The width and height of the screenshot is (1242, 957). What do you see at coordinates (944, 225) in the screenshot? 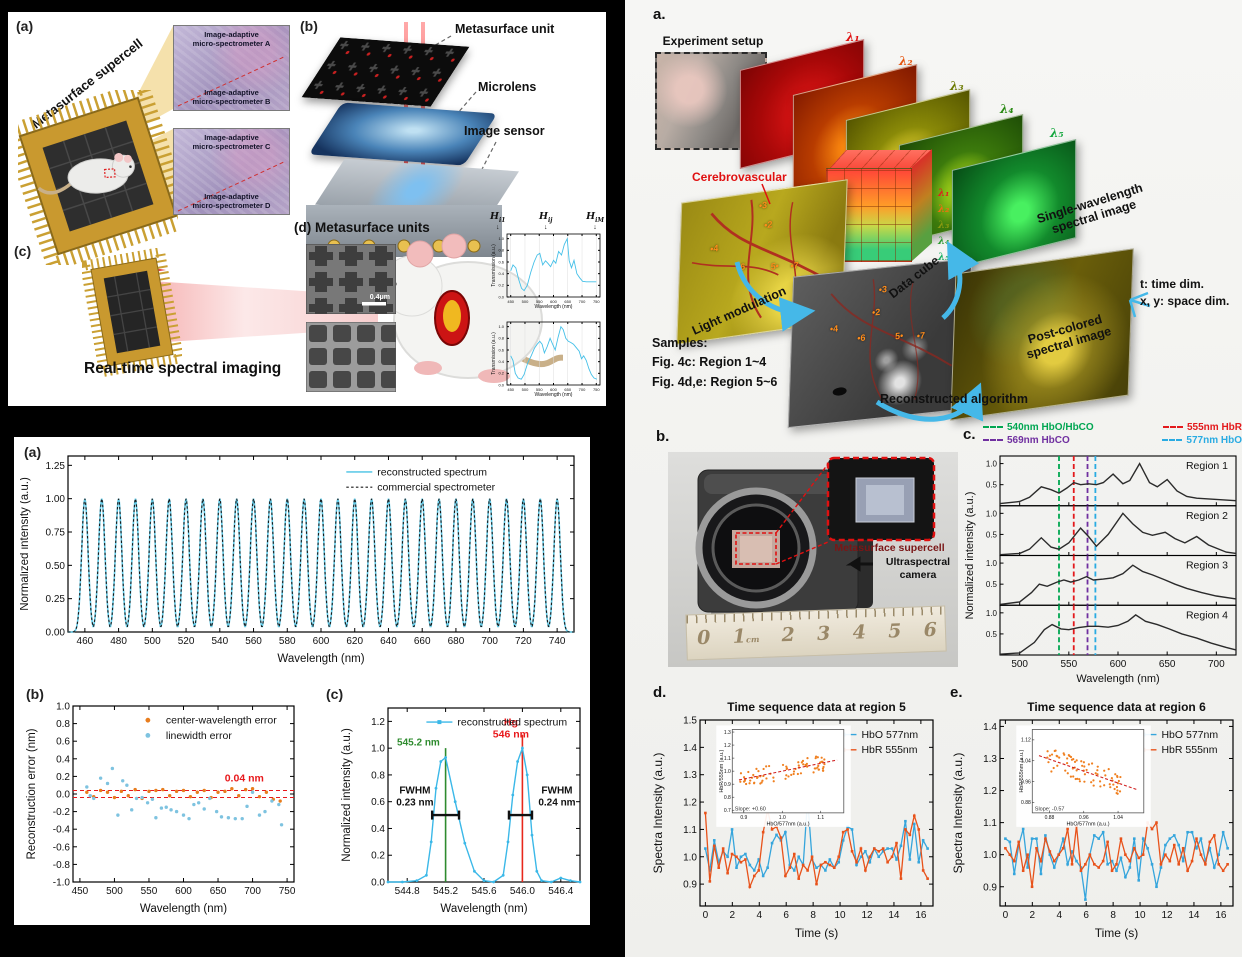
I see `cube-lambda3-label: λ₃` at bounding box center [944, 225].